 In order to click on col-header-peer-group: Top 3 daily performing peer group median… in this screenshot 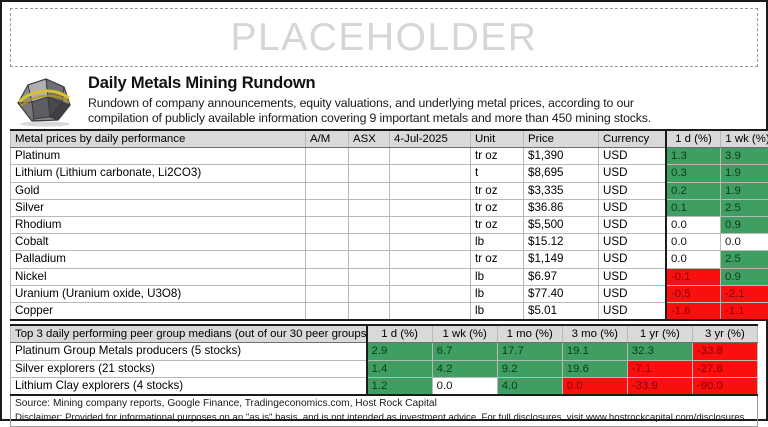, I will do `click(189, 334)`.